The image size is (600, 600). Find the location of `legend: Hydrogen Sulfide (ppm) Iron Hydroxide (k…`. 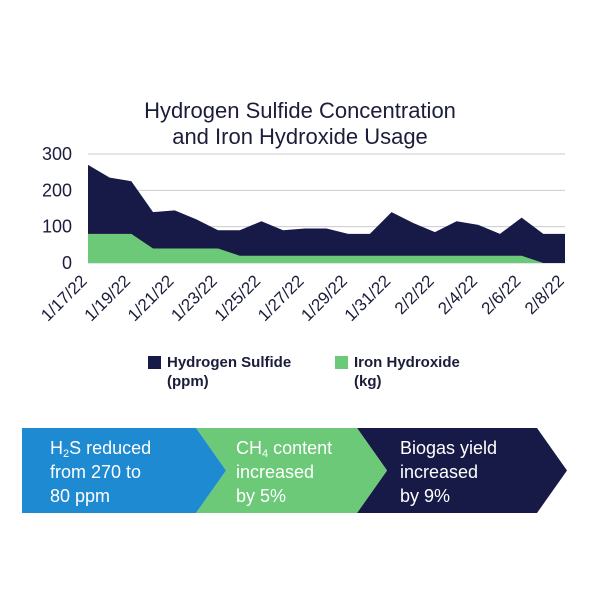

legend: Hydrogen Sulfide (ppm) Iron Hydroxide (k… is located at coordinates (338, 378).